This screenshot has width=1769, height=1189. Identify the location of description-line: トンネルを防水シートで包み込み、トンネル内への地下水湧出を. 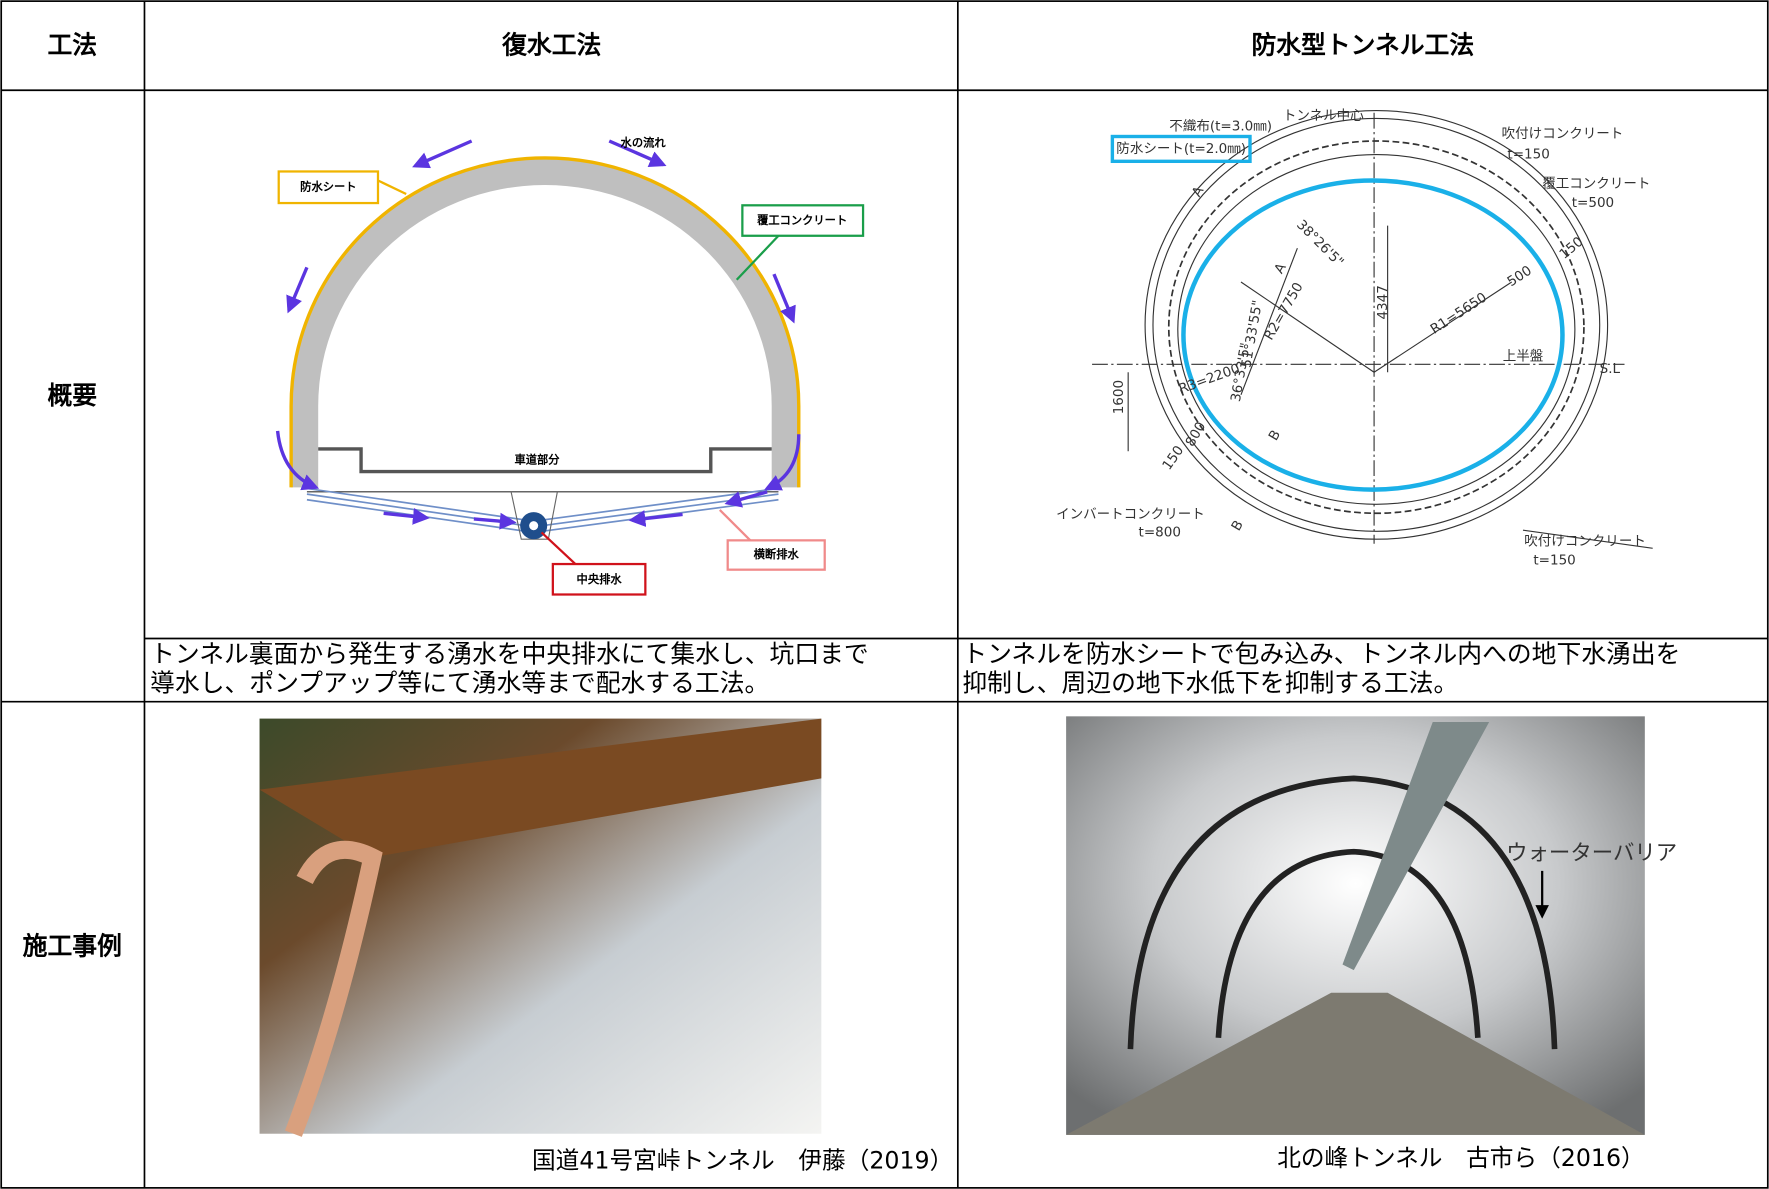
(1321, 653).